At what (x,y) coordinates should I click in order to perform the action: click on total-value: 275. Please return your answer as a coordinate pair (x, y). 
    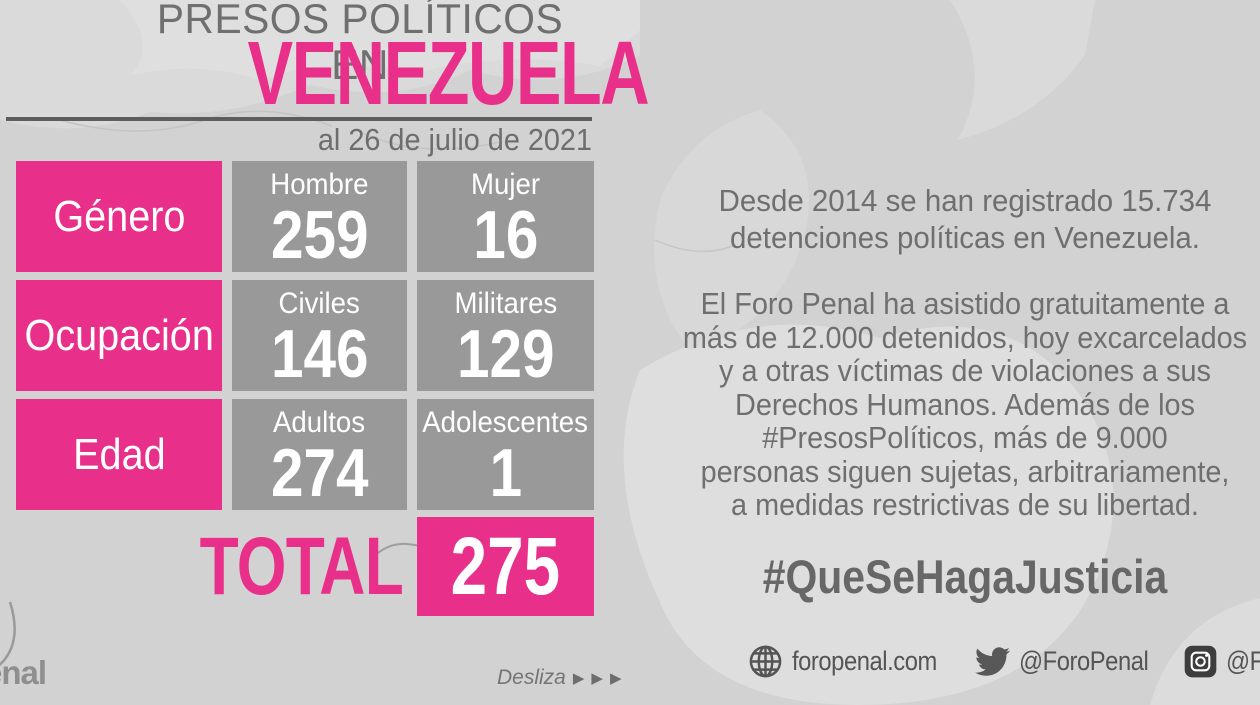
    Looking at the image, I should click on (505, 566).